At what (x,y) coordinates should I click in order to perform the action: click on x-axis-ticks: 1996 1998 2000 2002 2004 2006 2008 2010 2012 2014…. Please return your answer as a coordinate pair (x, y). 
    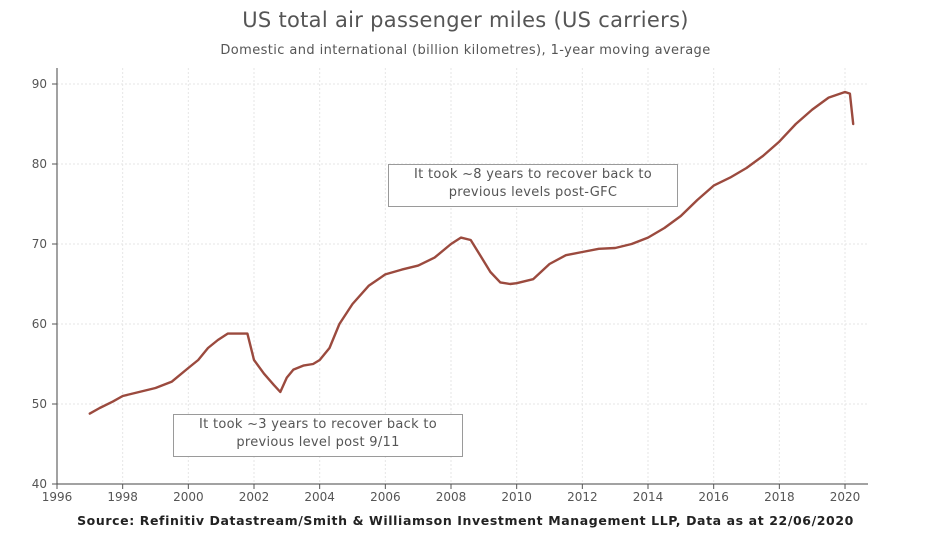
    Looking at the image, I should click on (451, 494).